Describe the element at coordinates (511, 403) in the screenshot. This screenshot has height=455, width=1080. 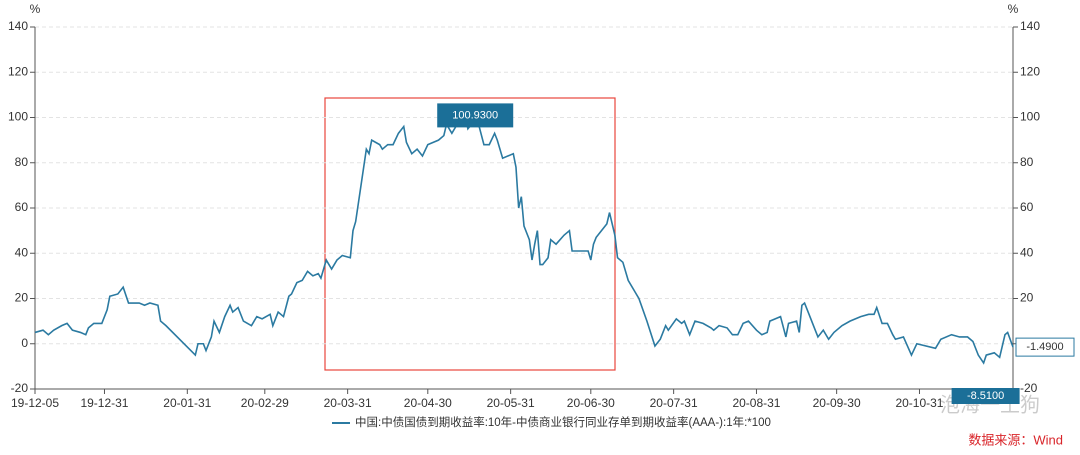
I see `x-tick-label: 20-05-31` at that location.